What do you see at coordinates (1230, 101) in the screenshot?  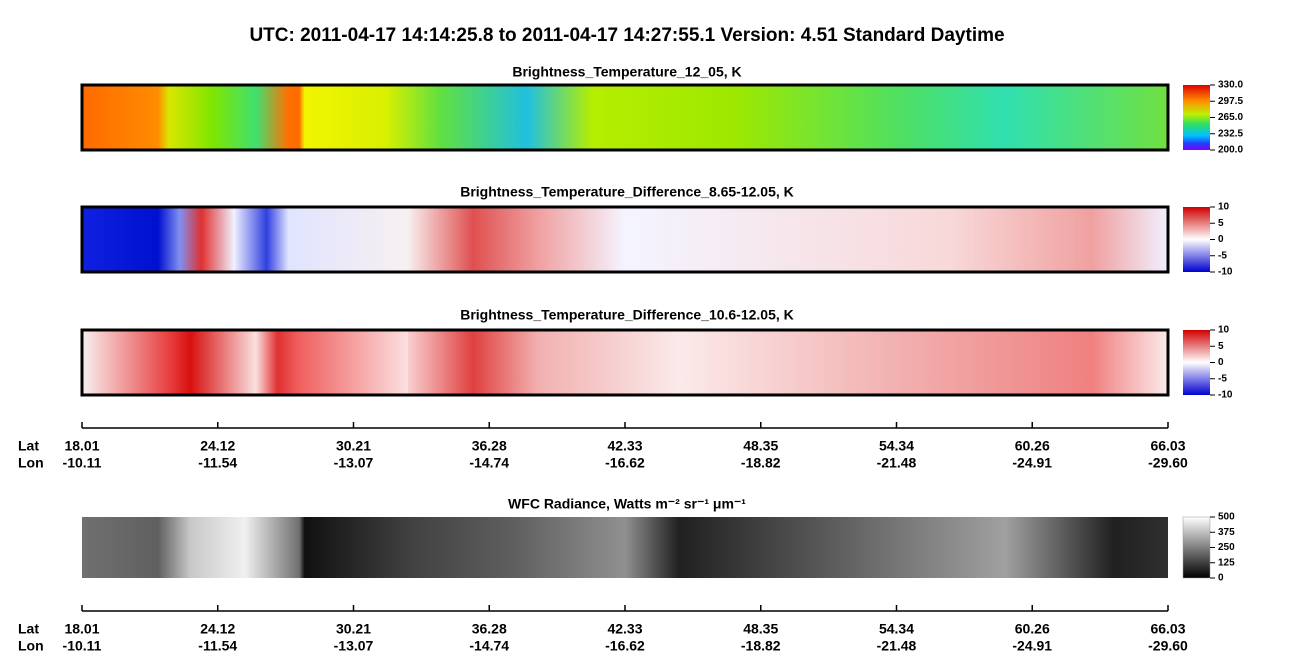 I see `colorbar-tick-label: 297.5` at bounding box center [1230, 101].